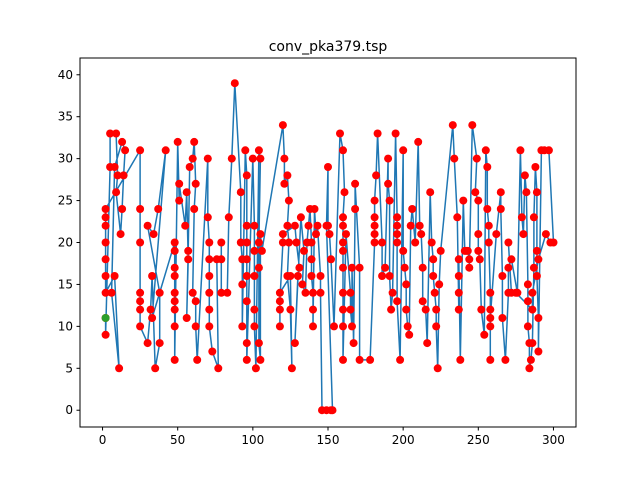 Image resolution: width=640 pixels, height=480 pixels. I want to click on y-tick-label: 25, so click(65, 201).